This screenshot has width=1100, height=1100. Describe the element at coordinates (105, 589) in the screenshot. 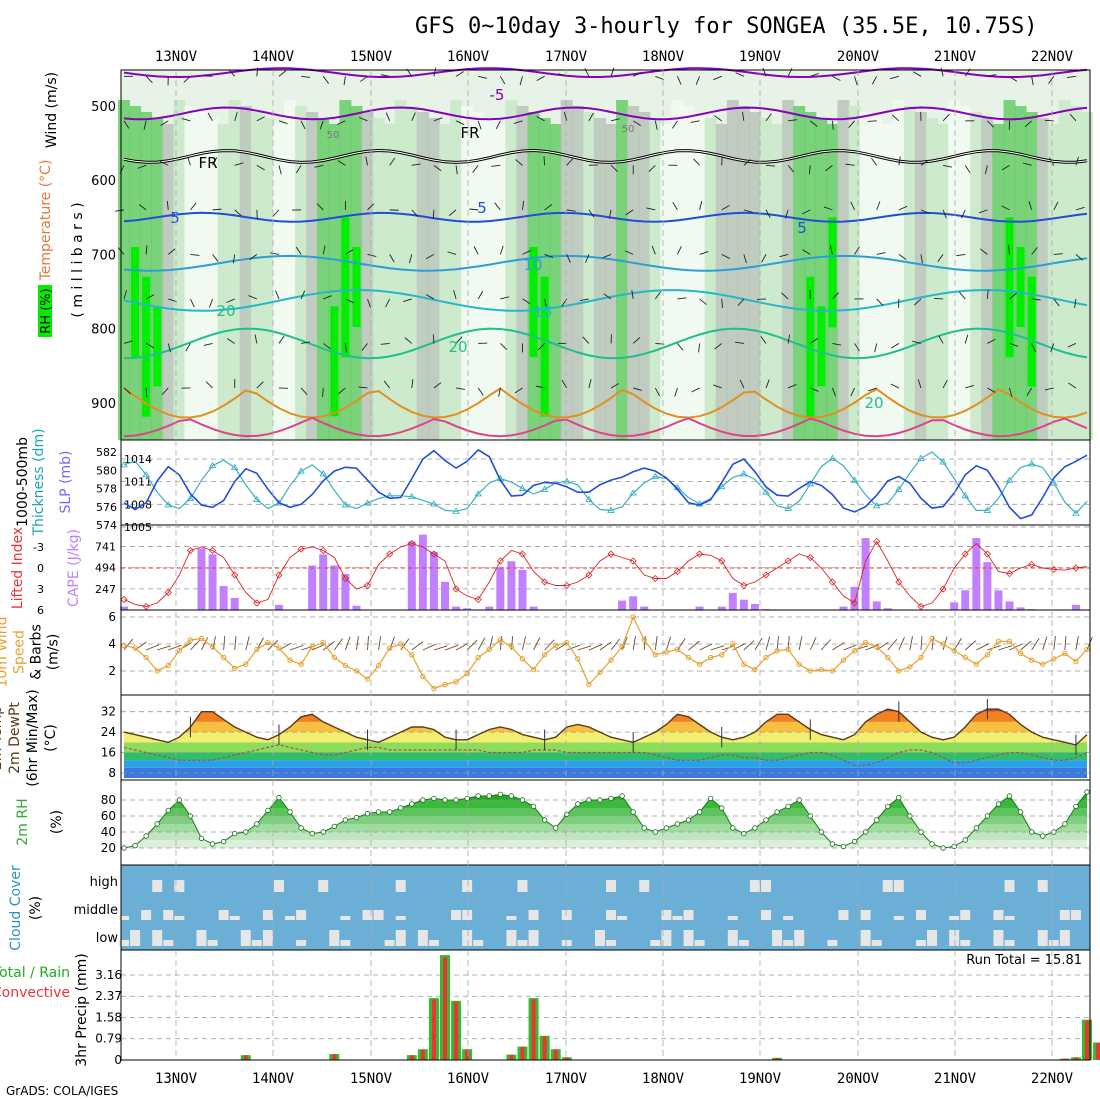

I see `cape-tick-label: 247` at that location.